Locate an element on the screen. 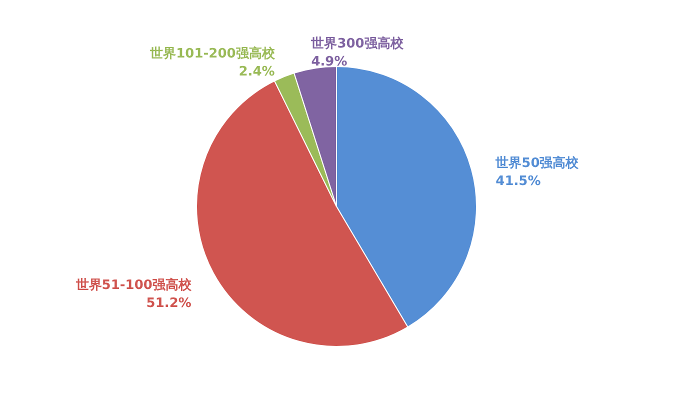 The width and height of the screenshot is (673, 413). data-label: 2.4% is located at coordinates (256, 72).